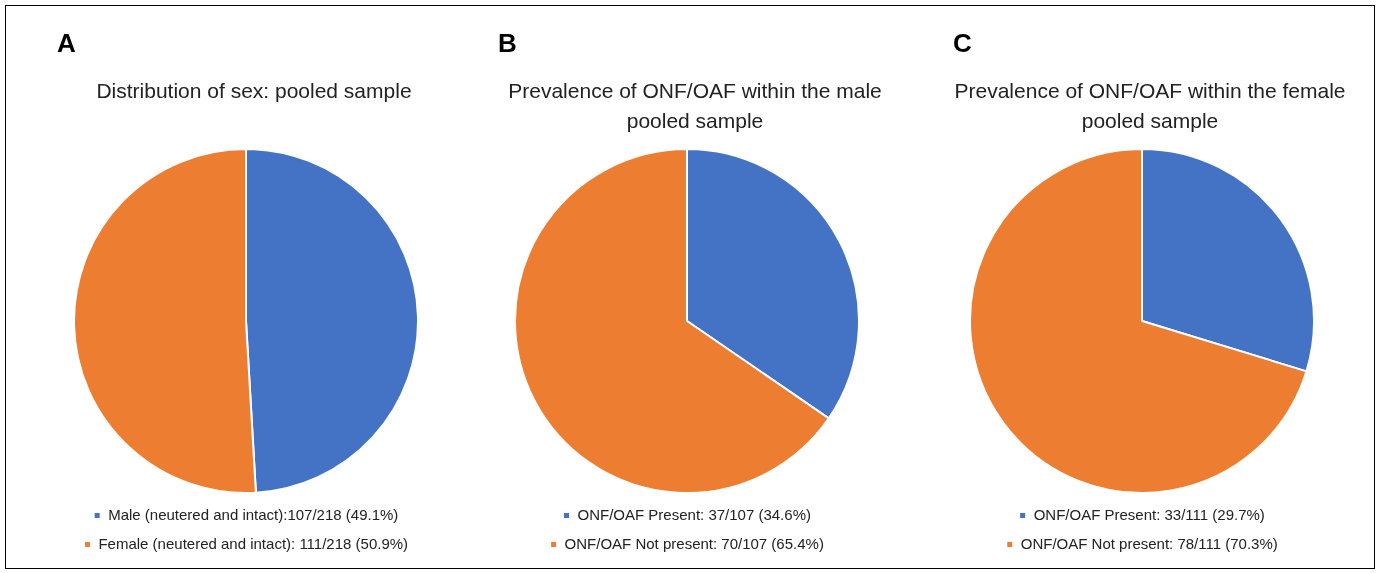  Describe the element at coordinates (694, 514) in the screenshot. I see `legend-label: ONF/OAF Present: 37/107 (34.6%)` at that location.